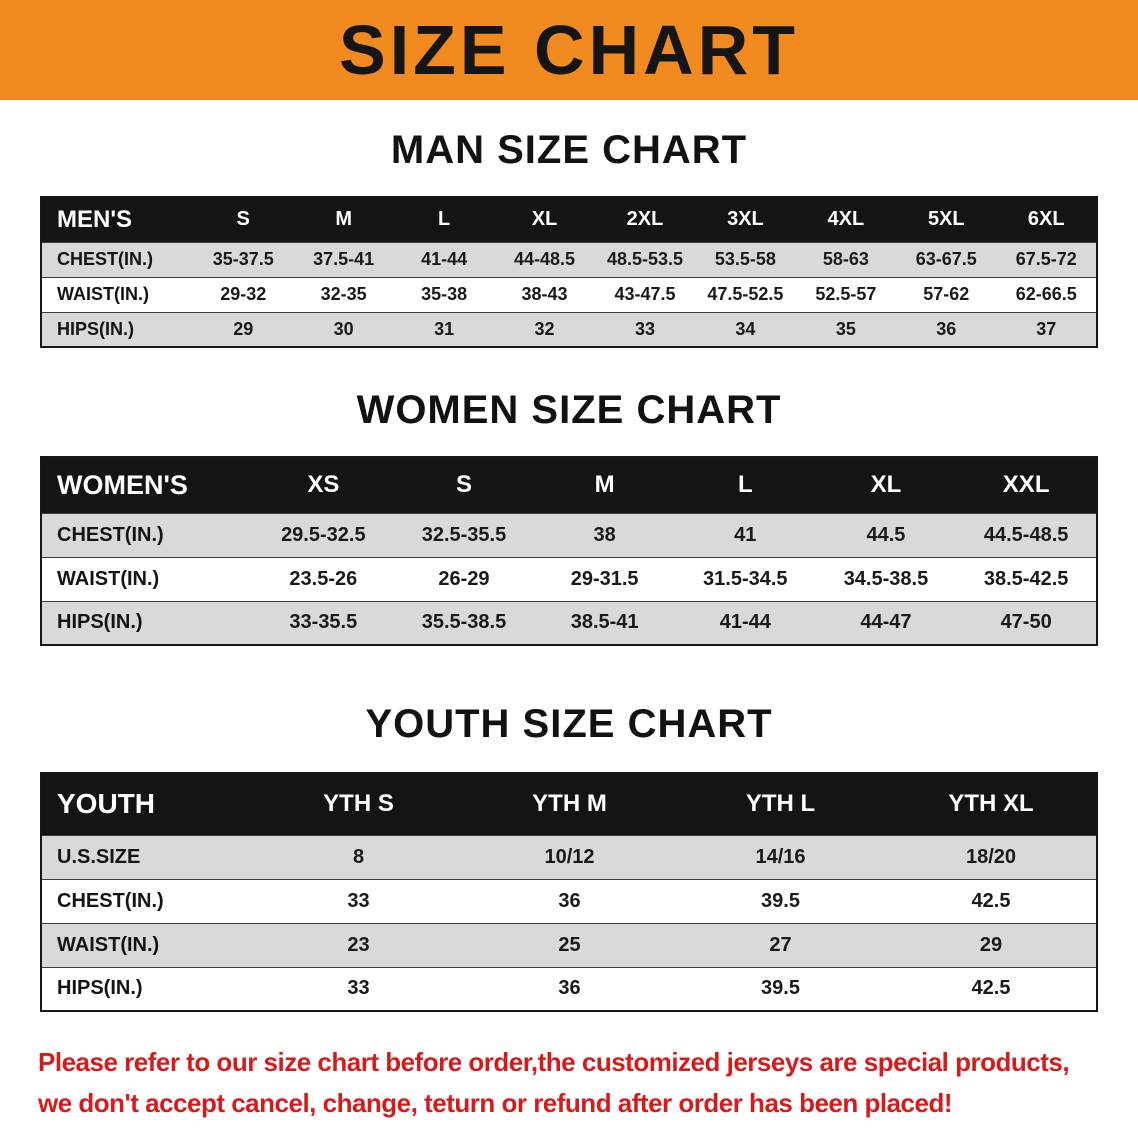 This screenshot has height=1132, width=1138. I want to click on size-value-cell: 29.5-32.5, so click(323, 534).